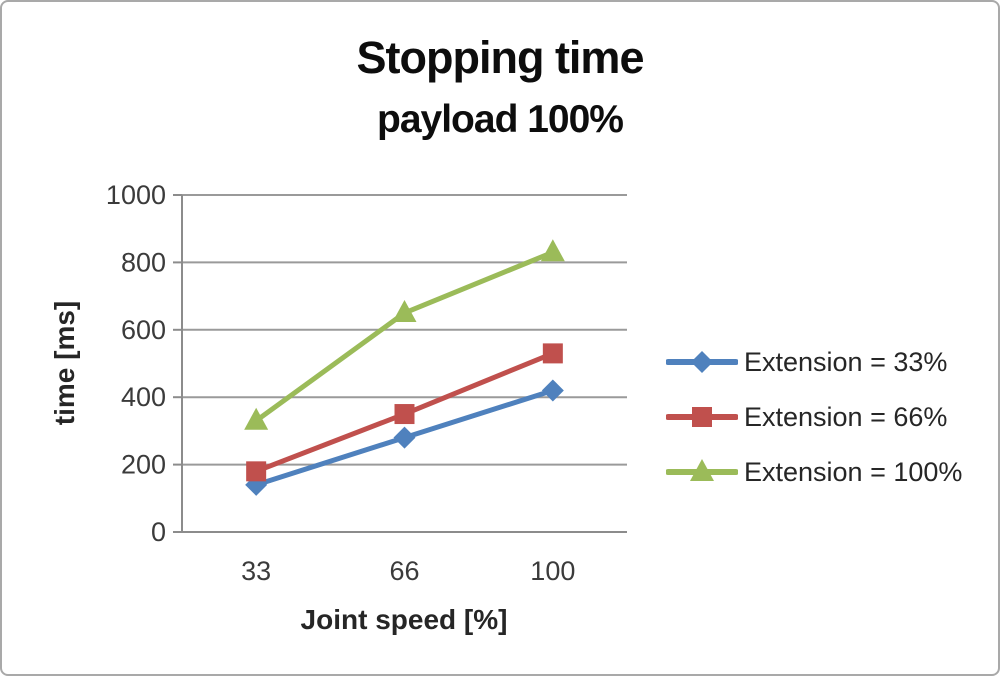 Image resolution: width=1000 pixels, height=676 pixels. I want to click on legend-item: Extension = 33%, so click(814, 362).